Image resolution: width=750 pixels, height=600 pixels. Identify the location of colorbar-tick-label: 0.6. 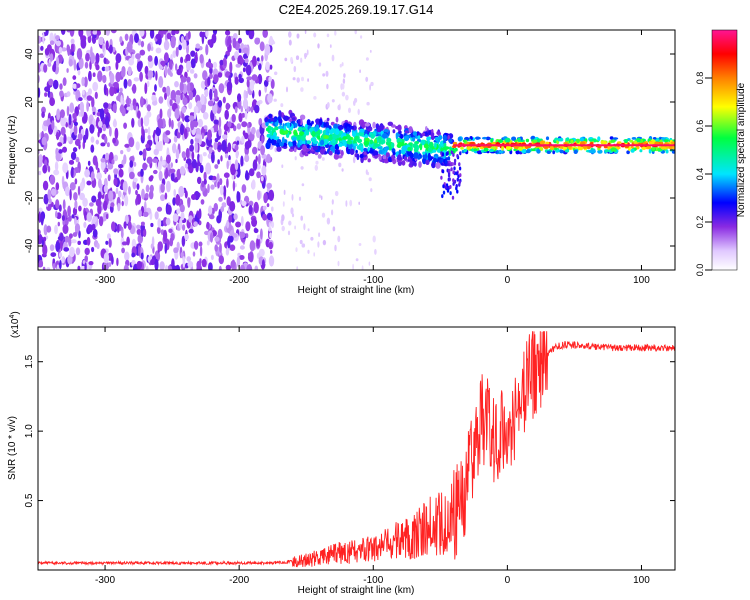
(700, 126).